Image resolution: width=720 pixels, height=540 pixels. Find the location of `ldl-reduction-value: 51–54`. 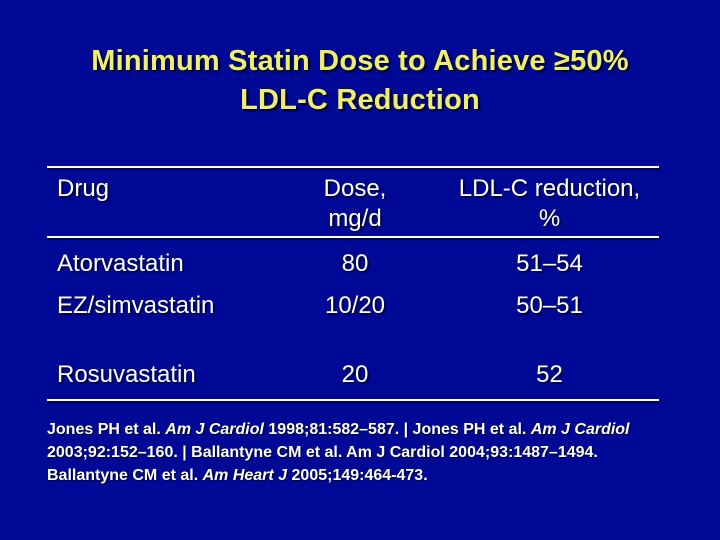

ldl-reduction-value: 51–54 is located at coordinates (549, 263).